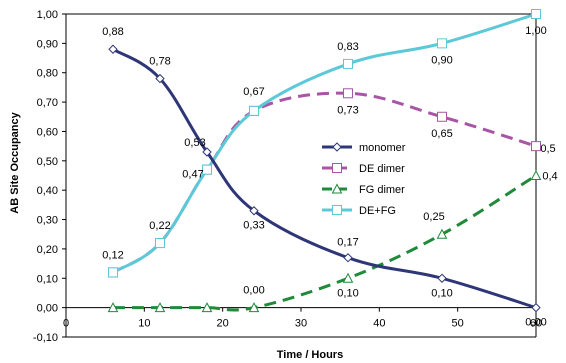 The height and width of the screenshot is (363, 566). I want to click on x-tick-label: 60, so click(536, 324).